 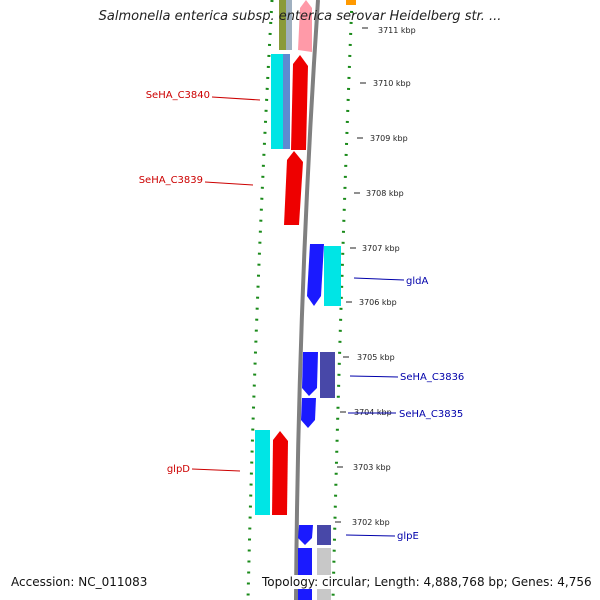 What do you see at coordinates (389, 138) in the screenshot?
I see `tick-label: 3709 kbp` at bounding box center [389, 138].